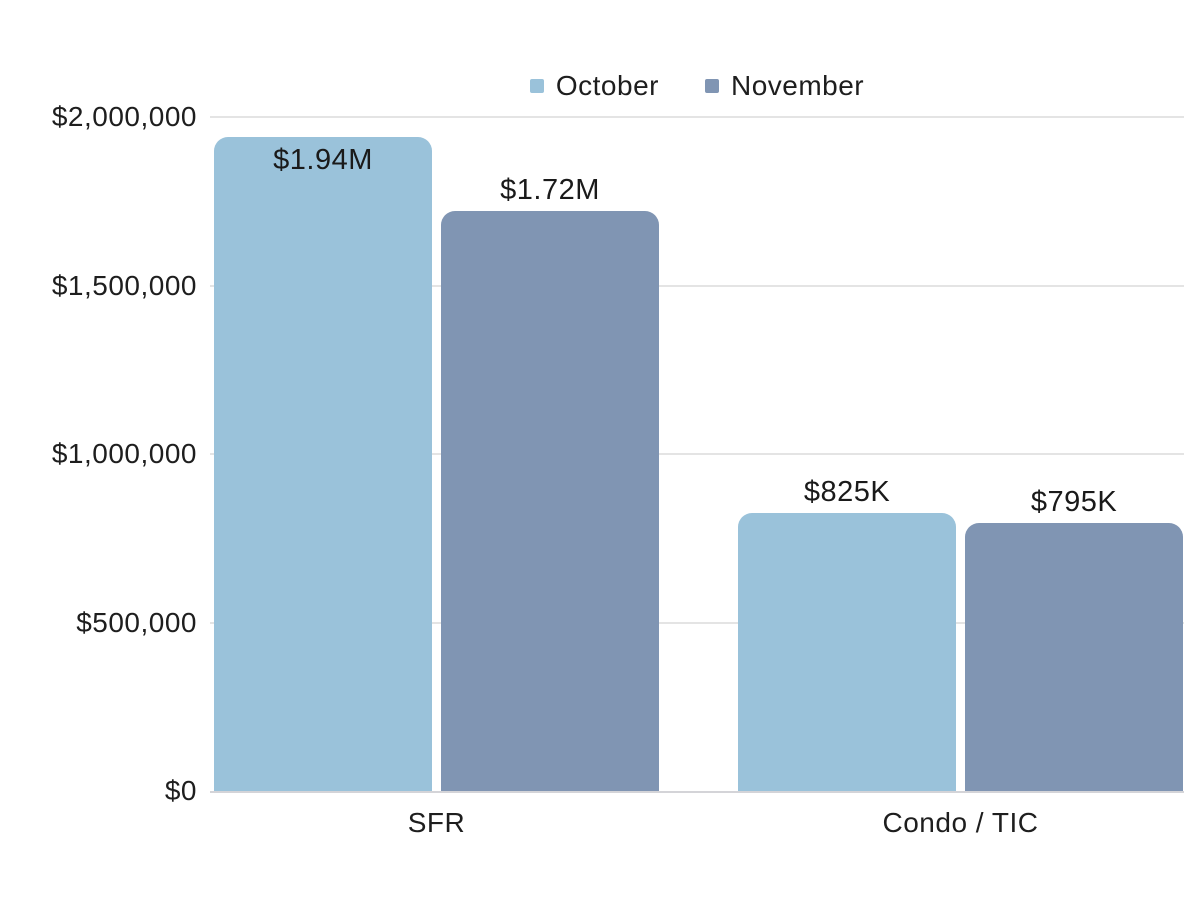 The width and height of the screenshot is (1200, 900). I want to click on x-category-label: Condo / TIC, so click(960, 822).